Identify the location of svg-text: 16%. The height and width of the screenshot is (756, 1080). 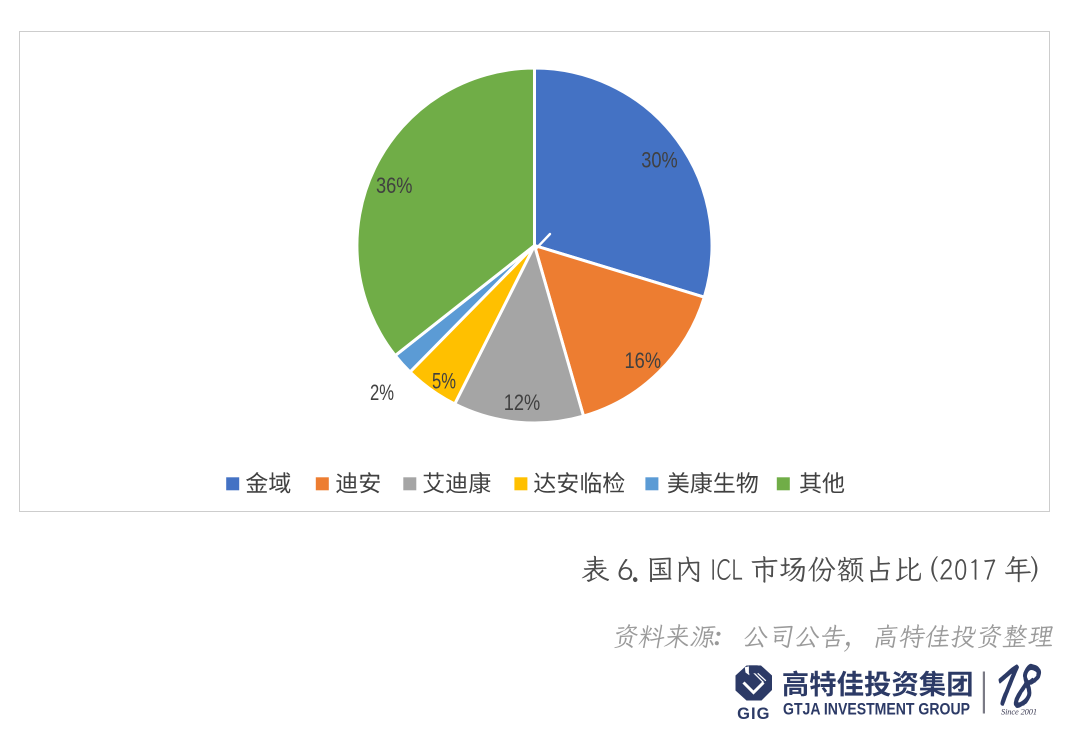
(643, 360).